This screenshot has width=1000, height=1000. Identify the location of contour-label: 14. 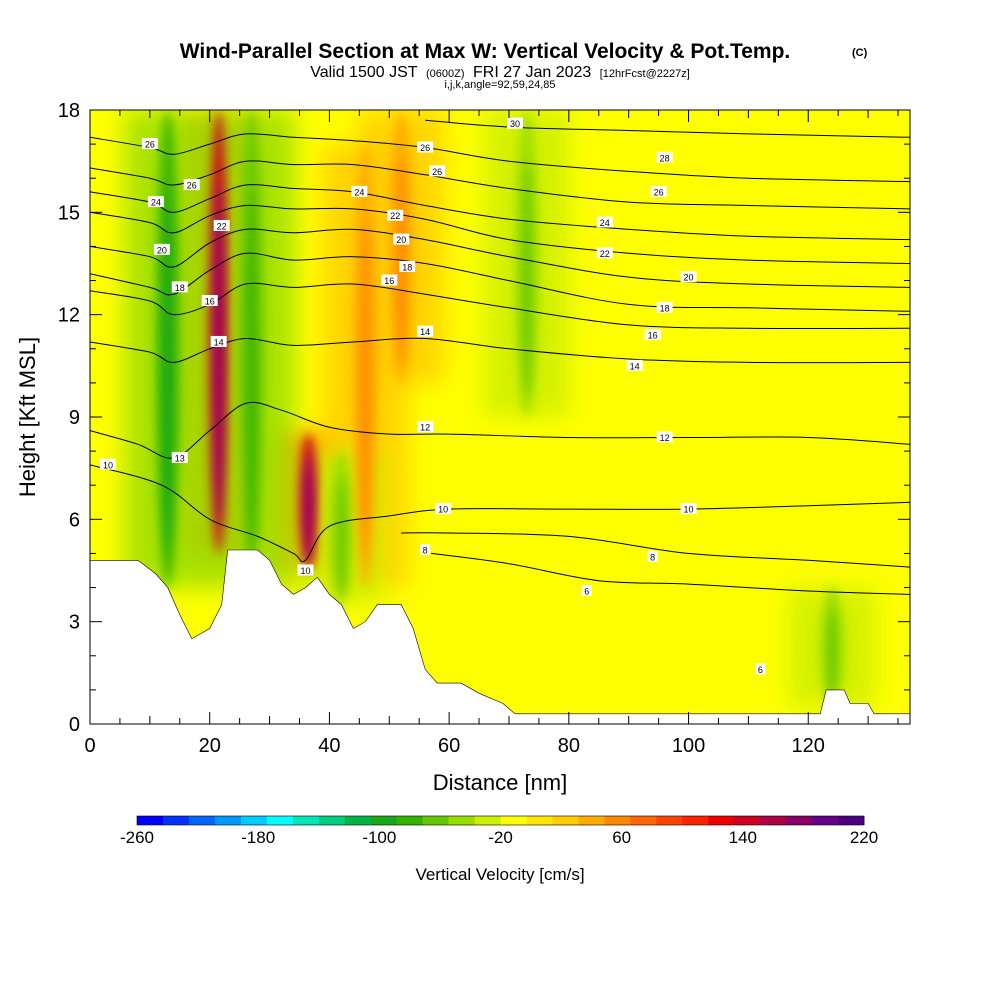
(425, 331).